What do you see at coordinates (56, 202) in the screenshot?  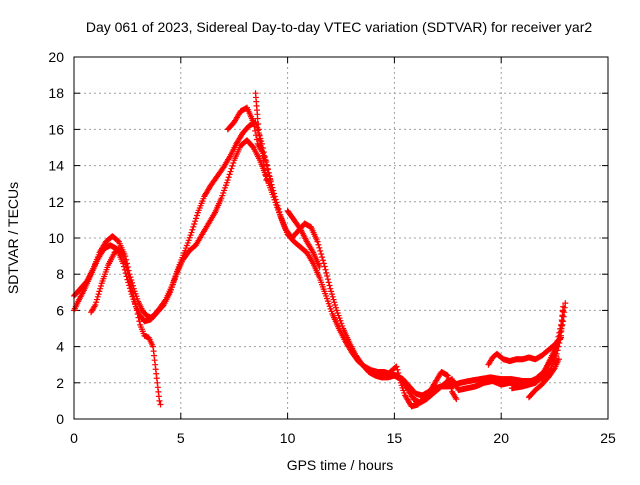 I see `y-tick-label: 12` at bounding box center [56, 202].